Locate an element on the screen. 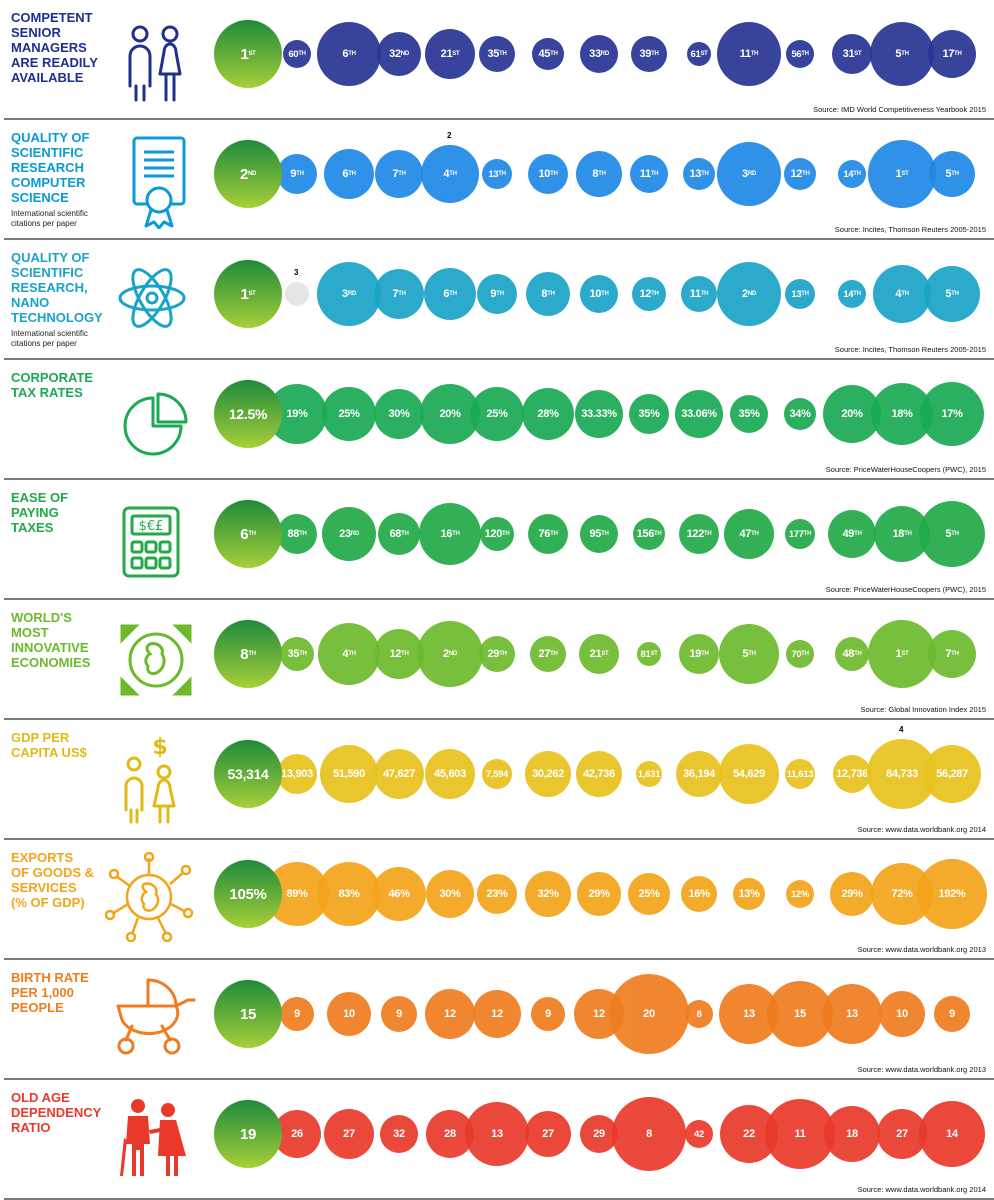  value-text: 60 is located at coordinates (293, 54).